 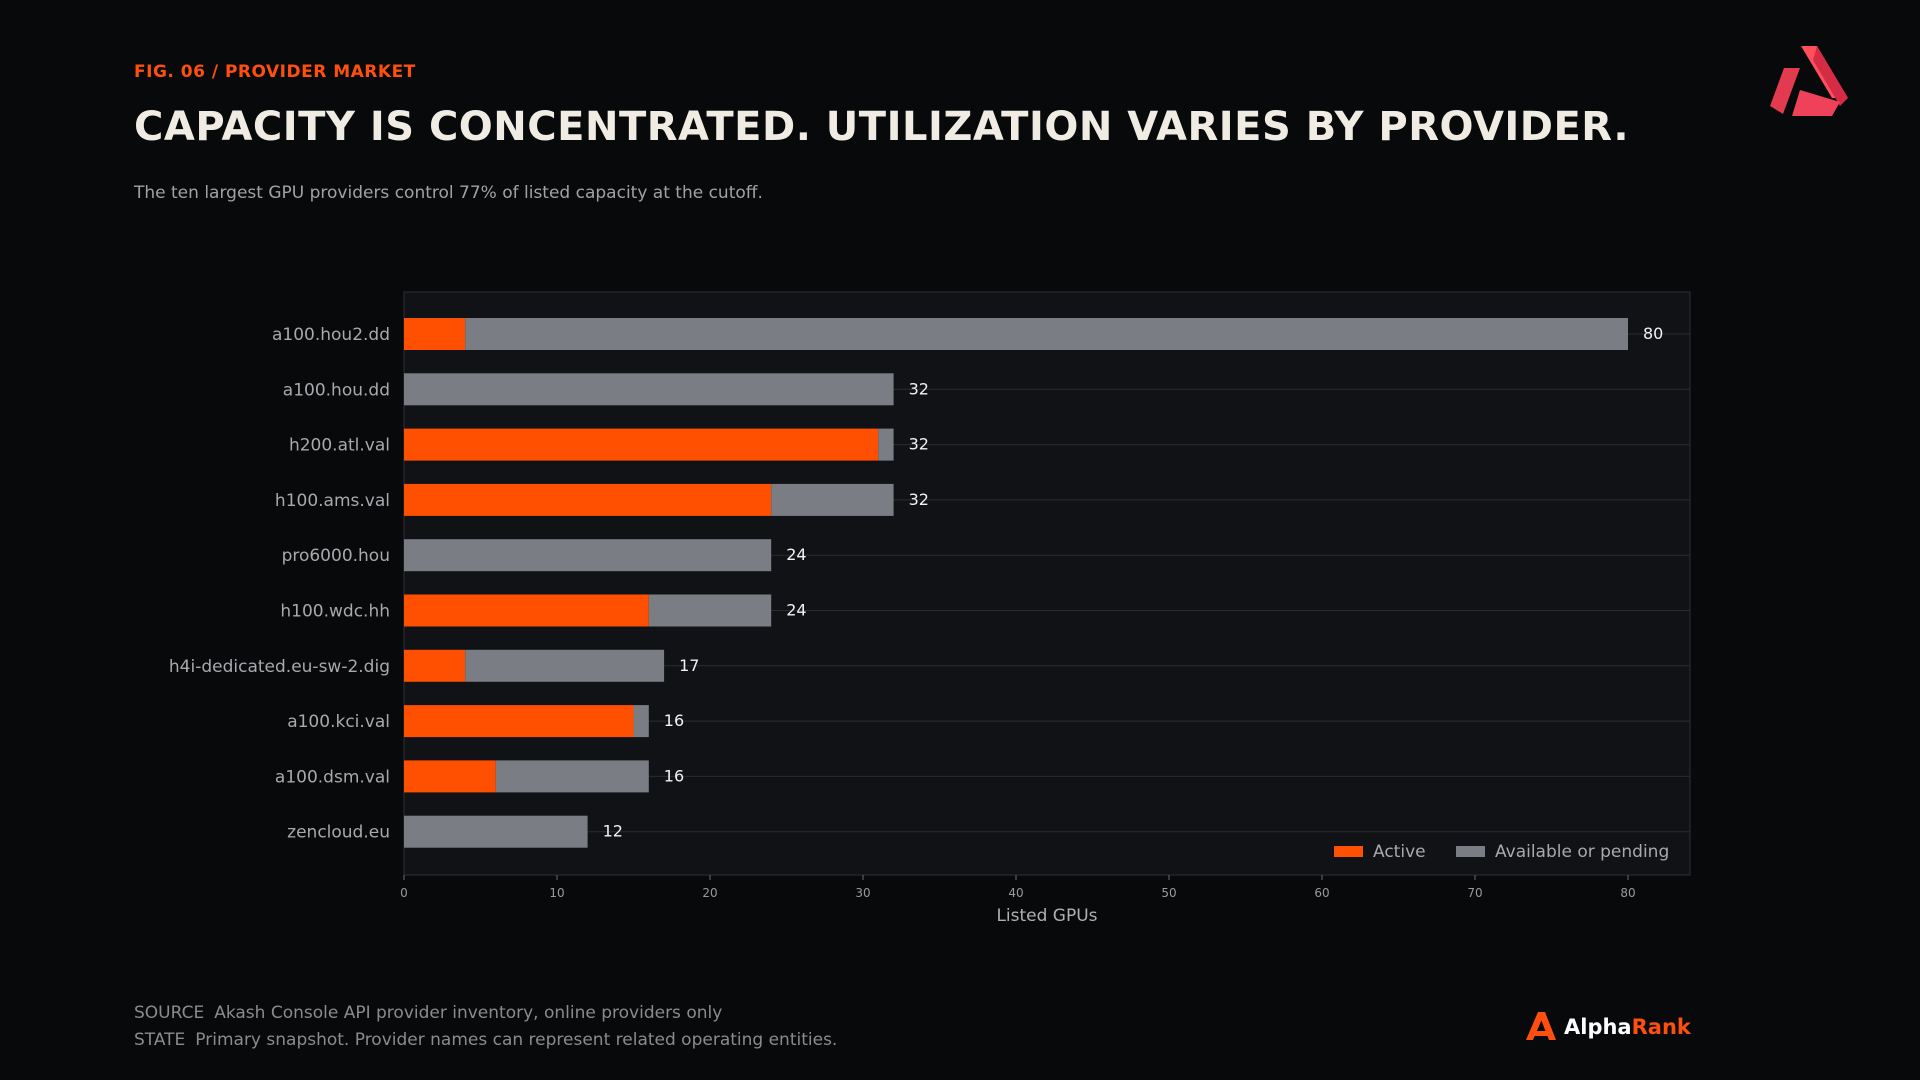 What do you see at coordinates (1541, 1026) in the screenshot?
I see `alpharank-logo-icon` at bounding box center [1541, 1026].